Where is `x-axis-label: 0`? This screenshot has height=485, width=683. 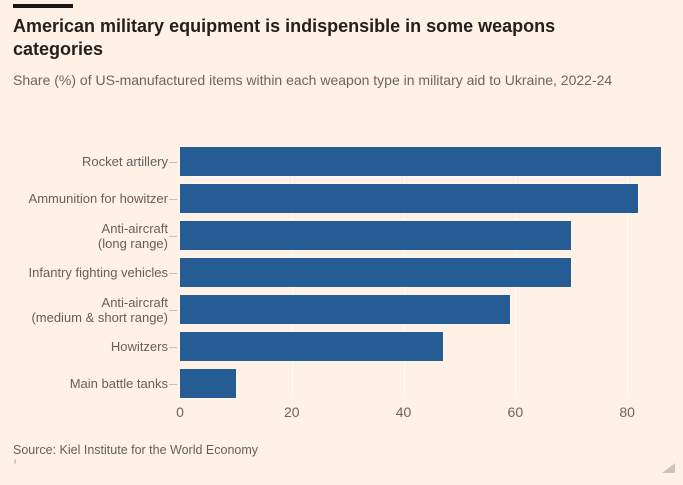
x-axis-label: 0 is located at coordinates (180, 412).